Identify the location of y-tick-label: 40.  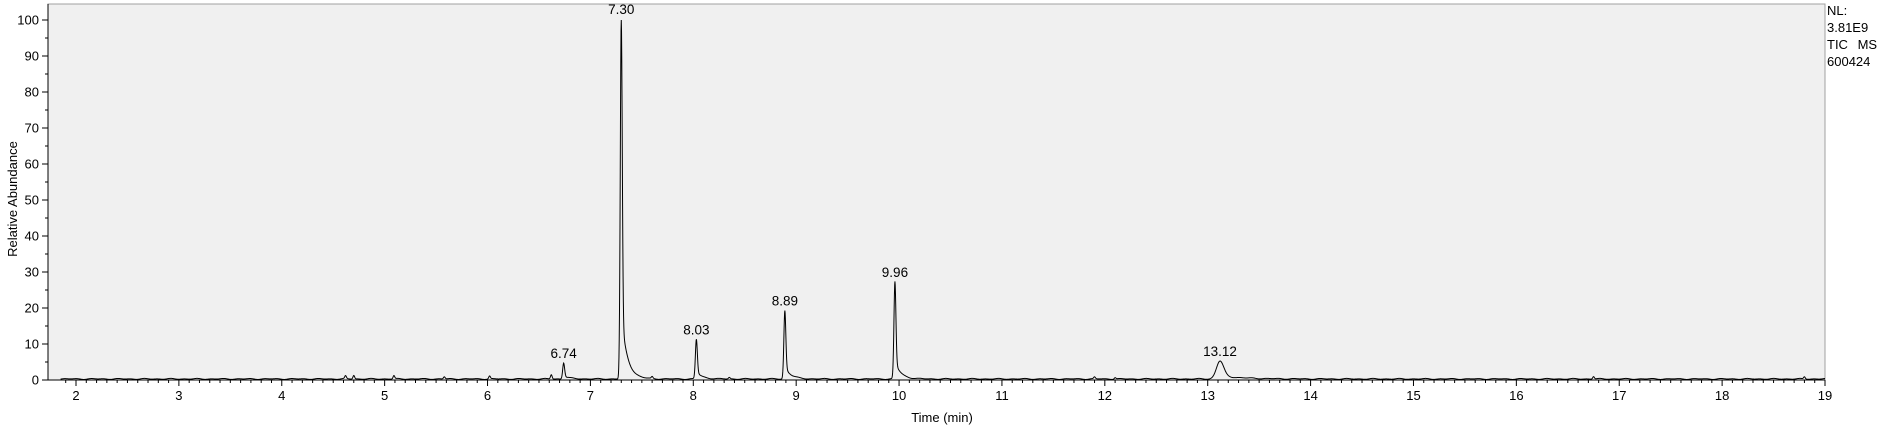
(32, 236).